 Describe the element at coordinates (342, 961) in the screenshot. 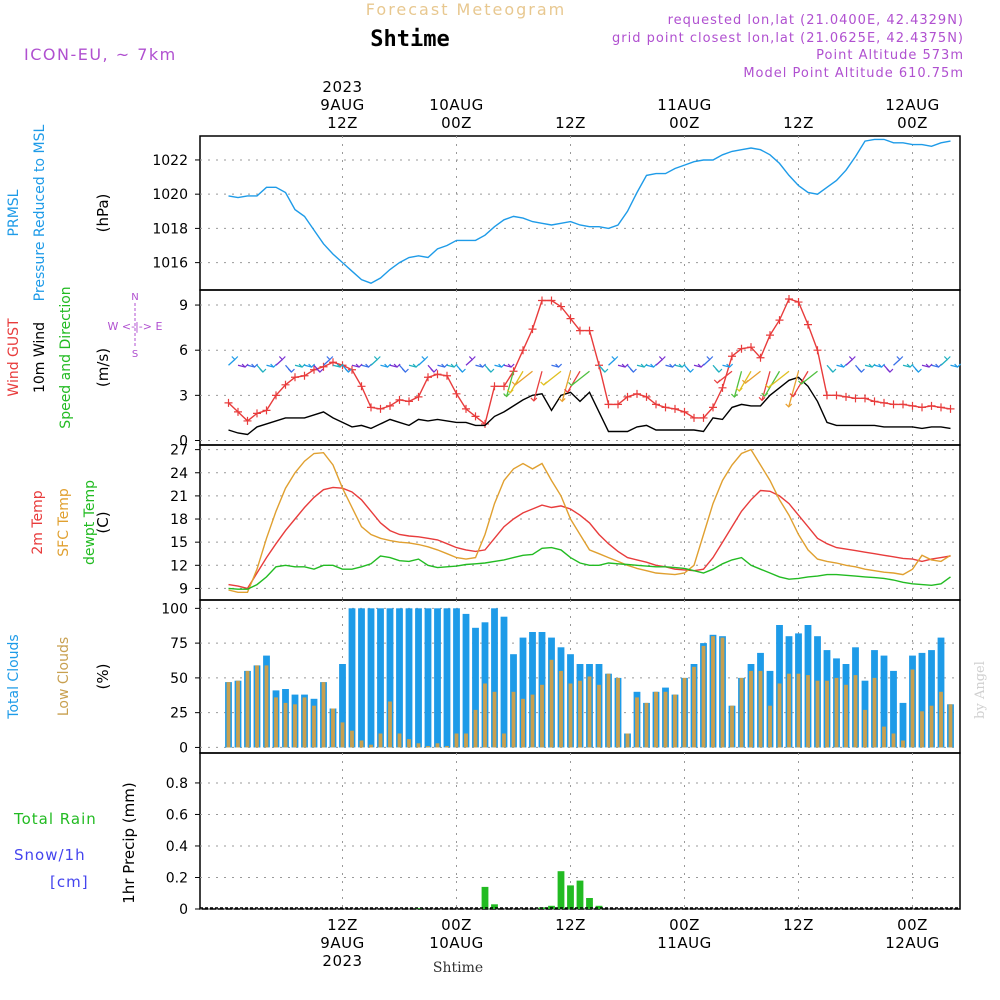

I see `time-label-bottom: 2023` at that location.